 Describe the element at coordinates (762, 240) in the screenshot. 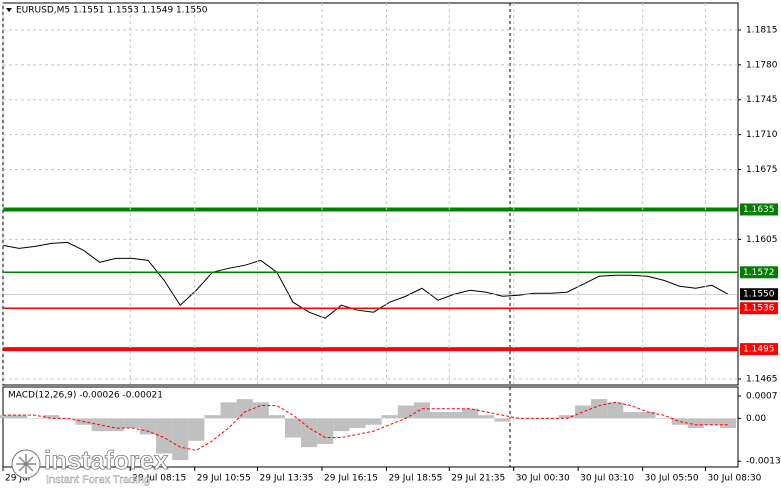

I see `y-tick-label: 1.1605` at that location.